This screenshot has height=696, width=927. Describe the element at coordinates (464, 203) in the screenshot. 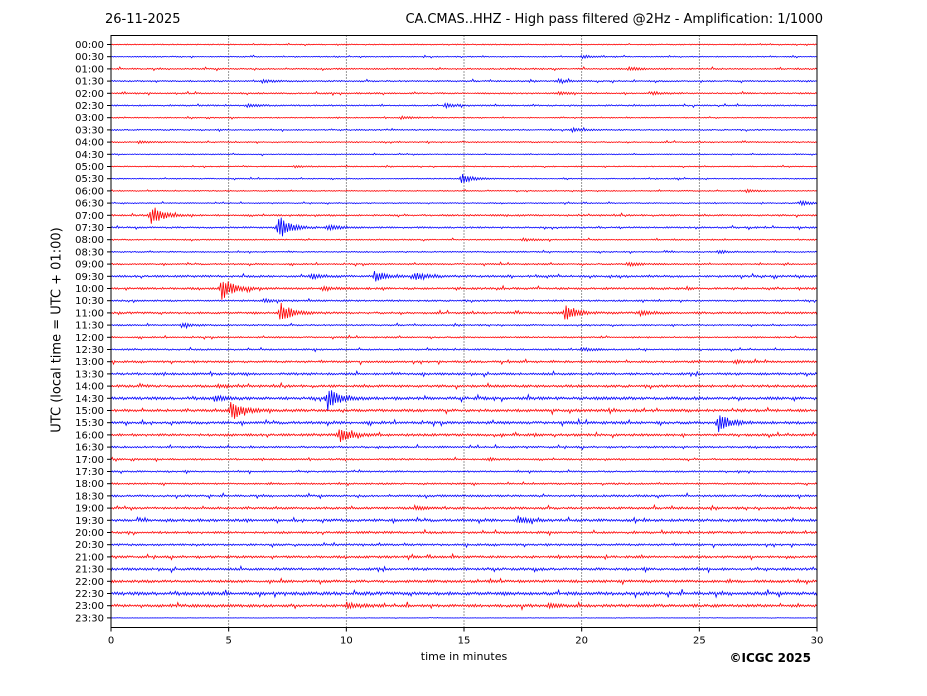

I see `trace-06:30` at that location.